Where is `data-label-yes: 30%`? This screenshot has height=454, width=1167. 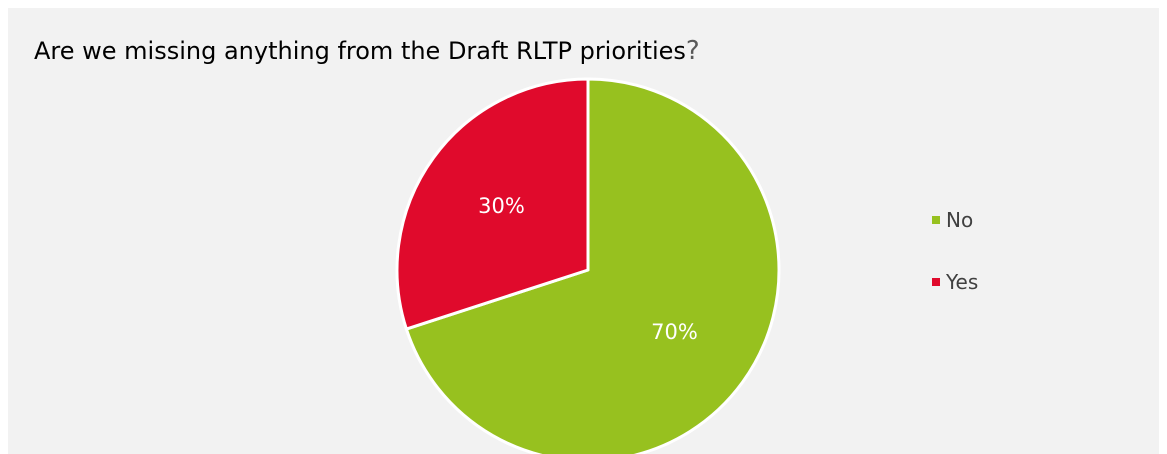 data-label-yes: 30% is located at coordinates (501, 206).